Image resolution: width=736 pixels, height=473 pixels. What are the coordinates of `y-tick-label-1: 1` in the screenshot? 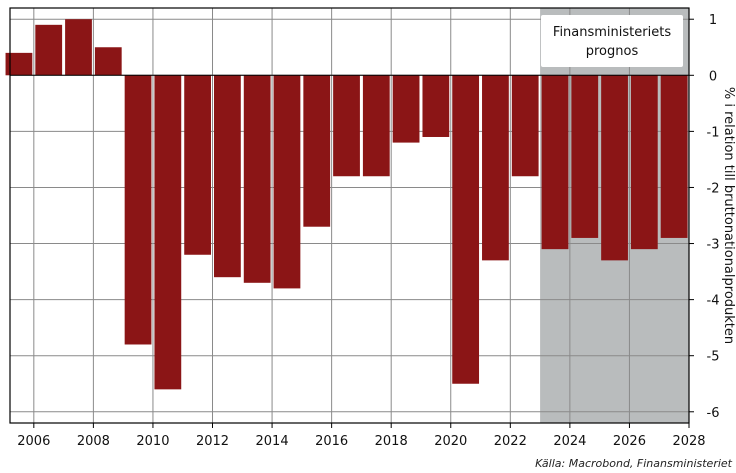 It's located at (713, 20).